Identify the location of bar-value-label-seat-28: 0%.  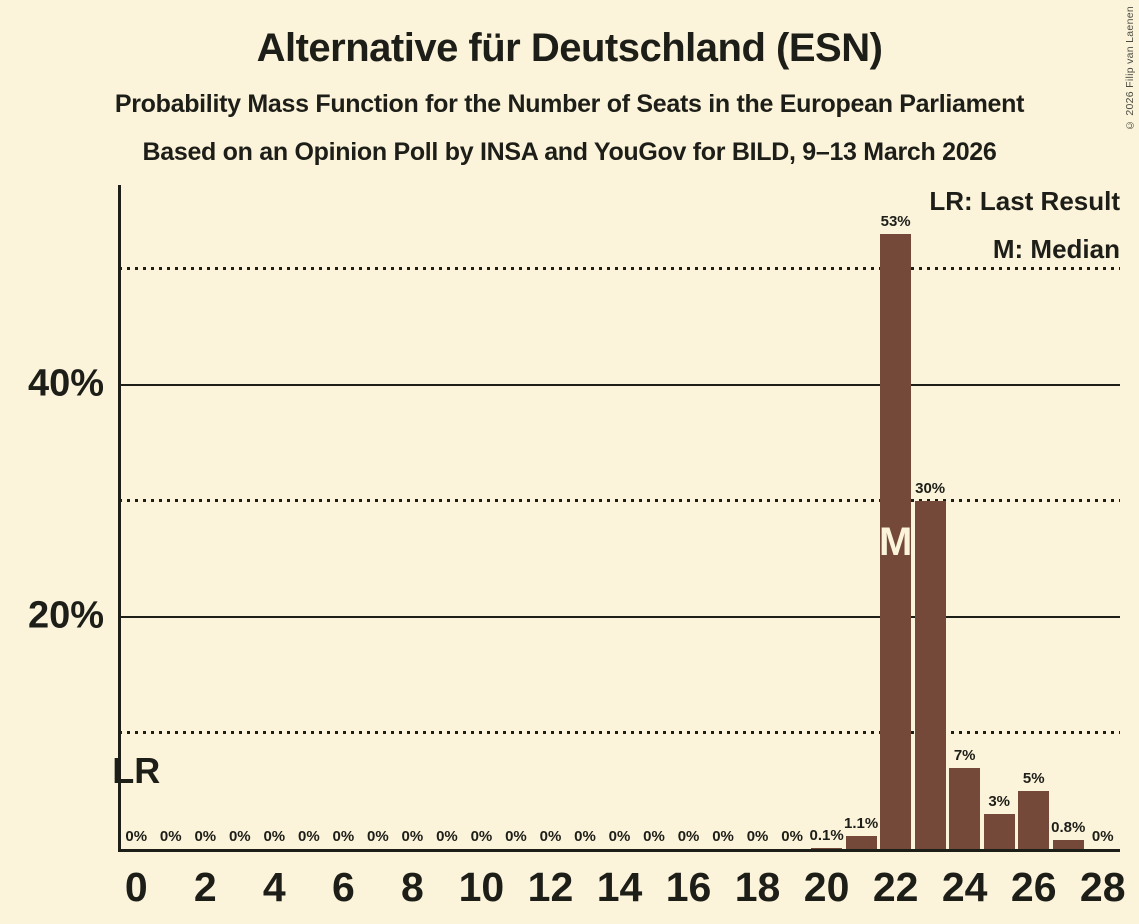
(1102, 836).